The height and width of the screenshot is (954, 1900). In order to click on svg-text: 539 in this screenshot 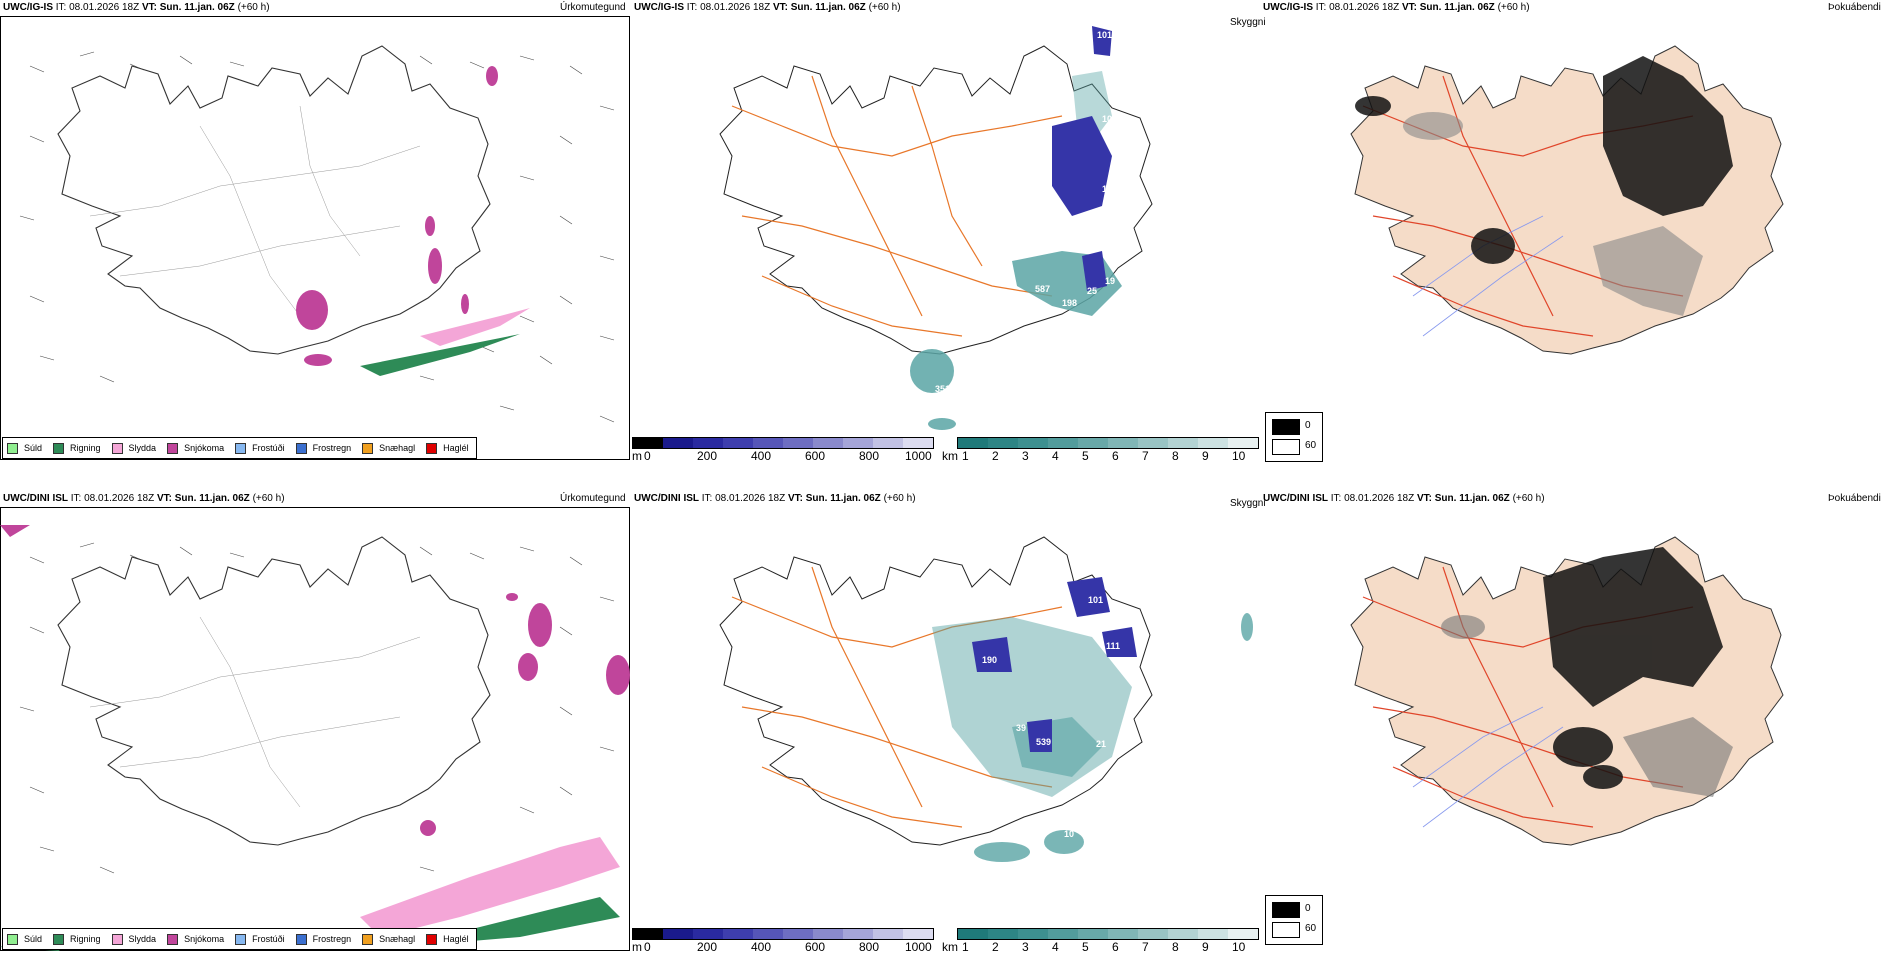, I will do `click(1043, 742)`.